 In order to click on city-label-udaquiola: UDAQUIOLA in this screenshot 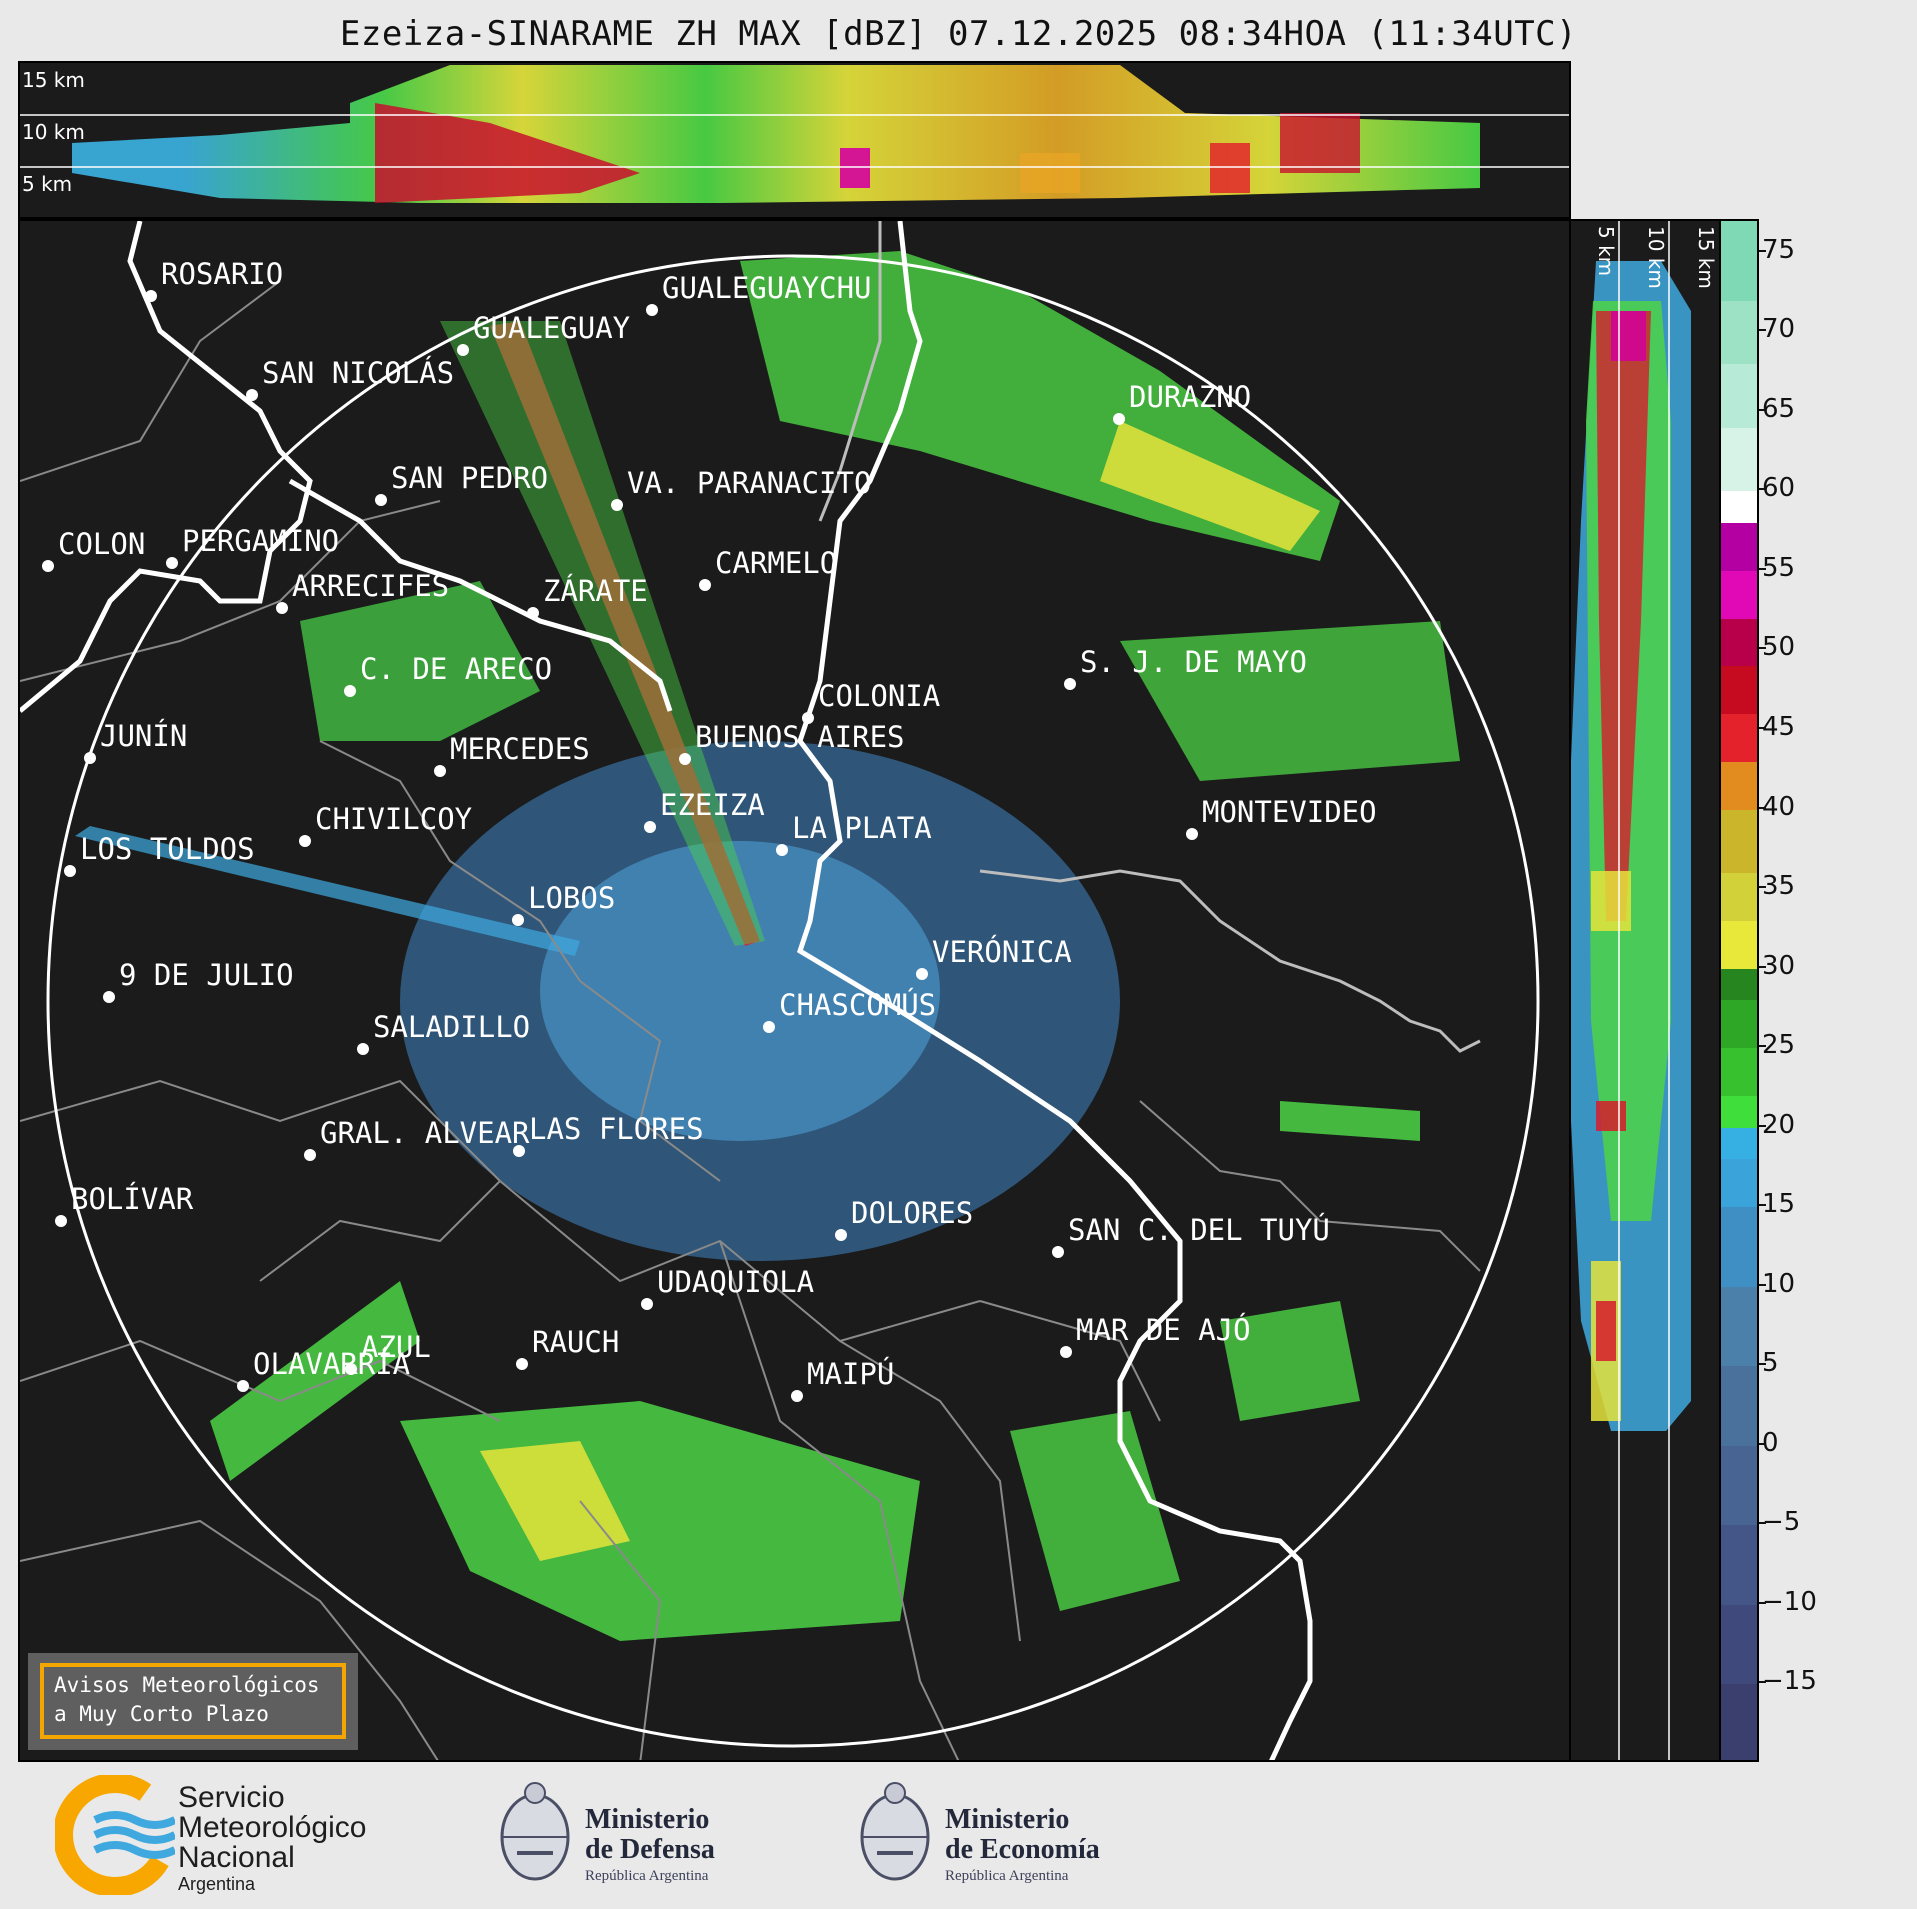, I will do `click(735, 1282)`.